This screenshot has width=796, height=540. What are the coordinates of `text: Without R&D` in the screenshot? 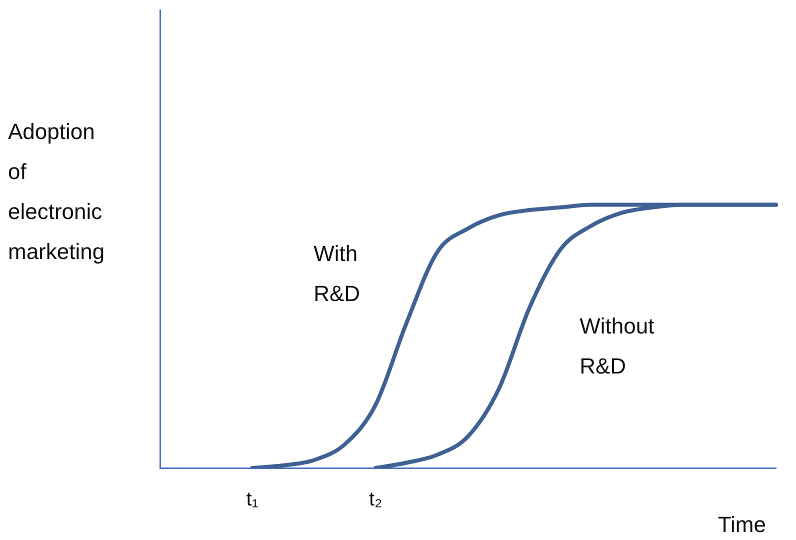 It's located at (617, 346).